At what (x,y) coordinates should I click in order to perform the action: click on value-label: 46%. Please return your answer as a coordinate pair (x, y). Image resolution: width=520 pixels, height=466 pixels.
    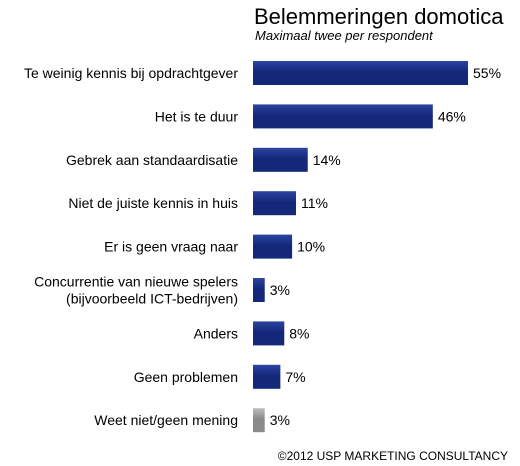
    Looking at the image, I should click on (452, 116).